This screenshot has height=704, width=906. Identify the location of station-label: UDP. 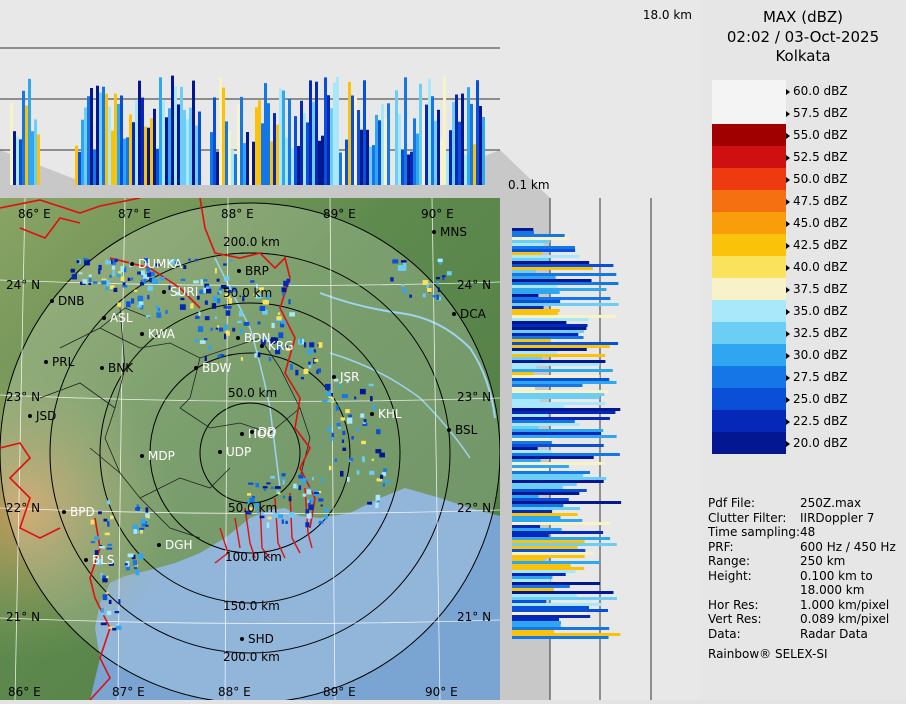
(238, 452).